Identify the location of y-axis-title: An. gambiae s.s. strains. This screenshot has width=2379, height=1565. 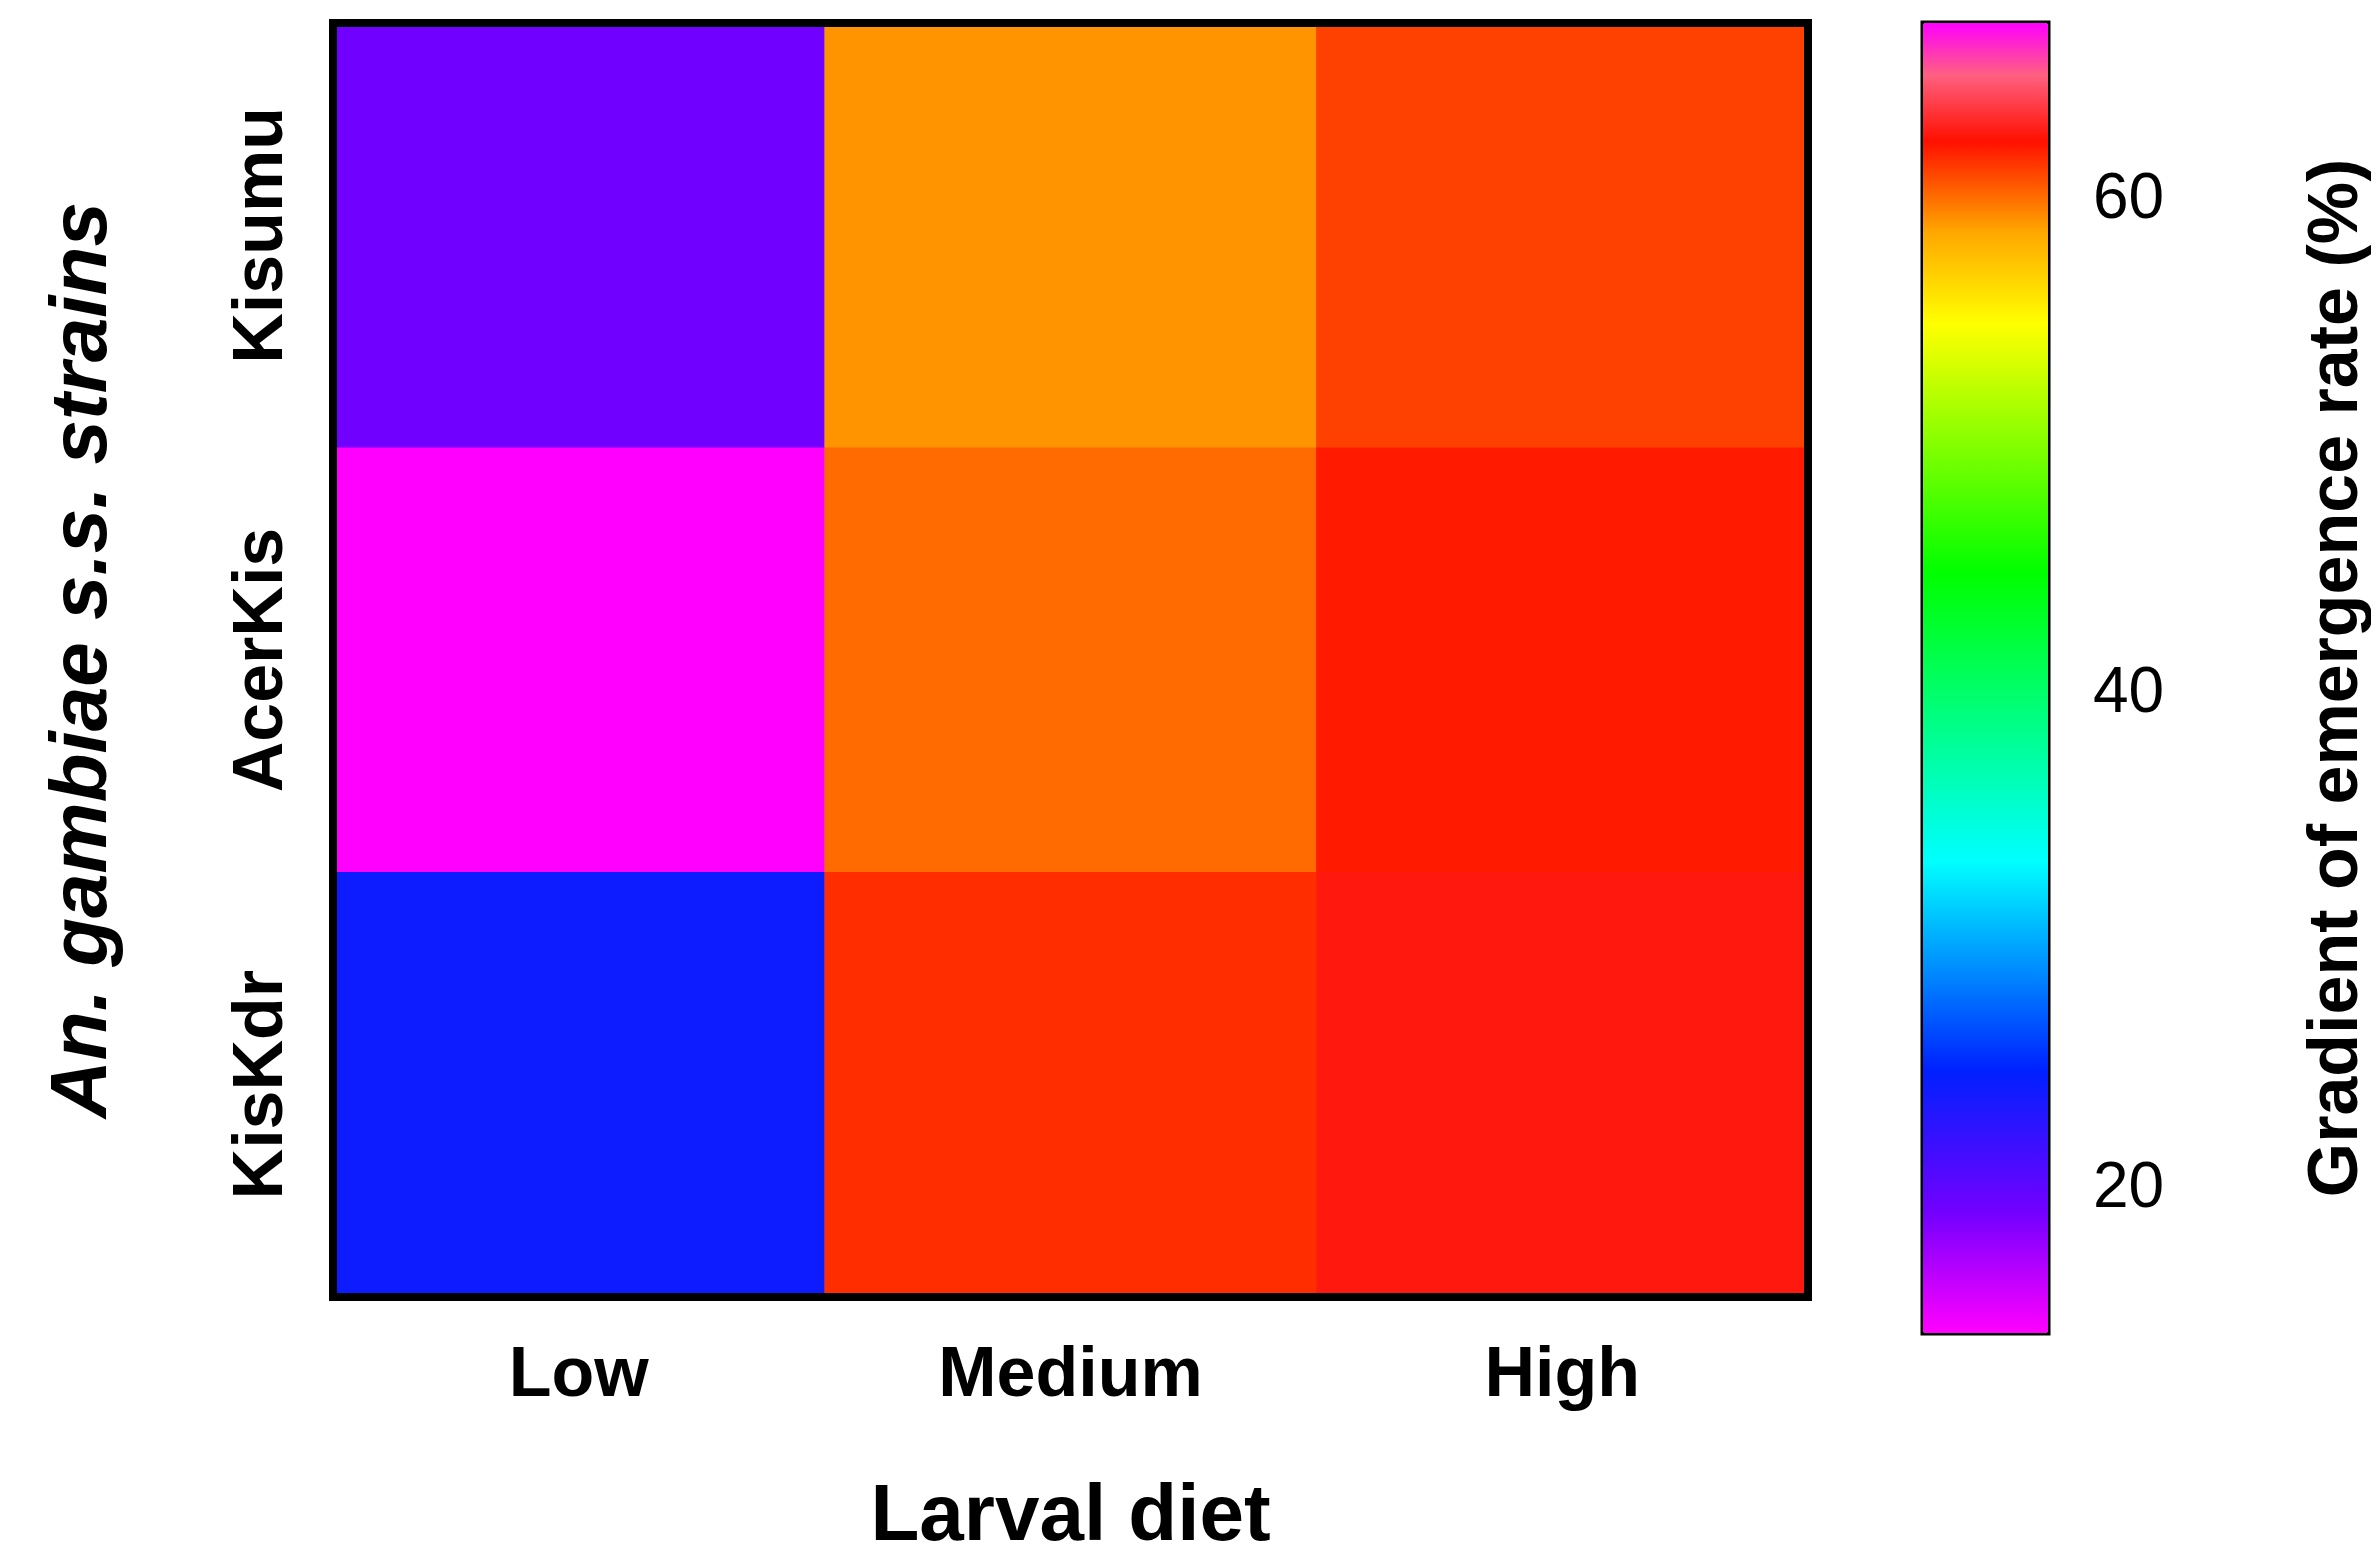
(78, 661).